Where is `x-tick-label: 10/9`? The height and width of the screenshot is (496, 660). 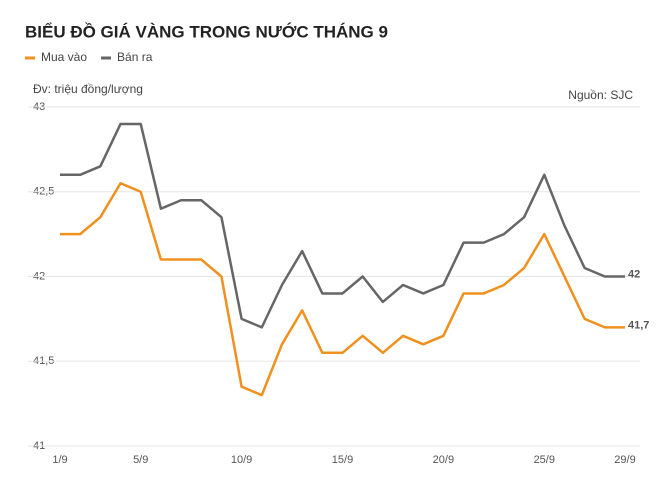 x-tick-label: 10/9 is located at coordinates (241, 460).